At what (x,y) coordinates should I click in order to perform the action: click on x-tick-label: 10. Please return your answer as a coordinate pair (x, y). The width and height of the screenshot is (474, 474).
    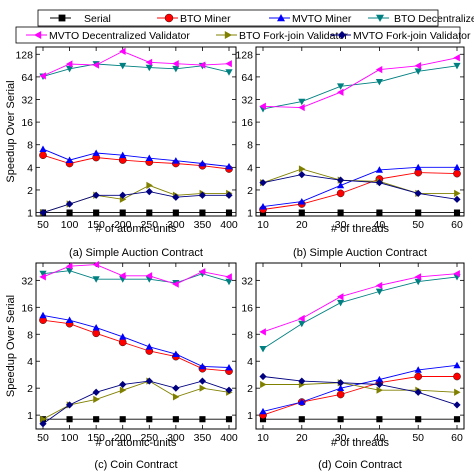
    Looking at the image, I should click on (263, 225).